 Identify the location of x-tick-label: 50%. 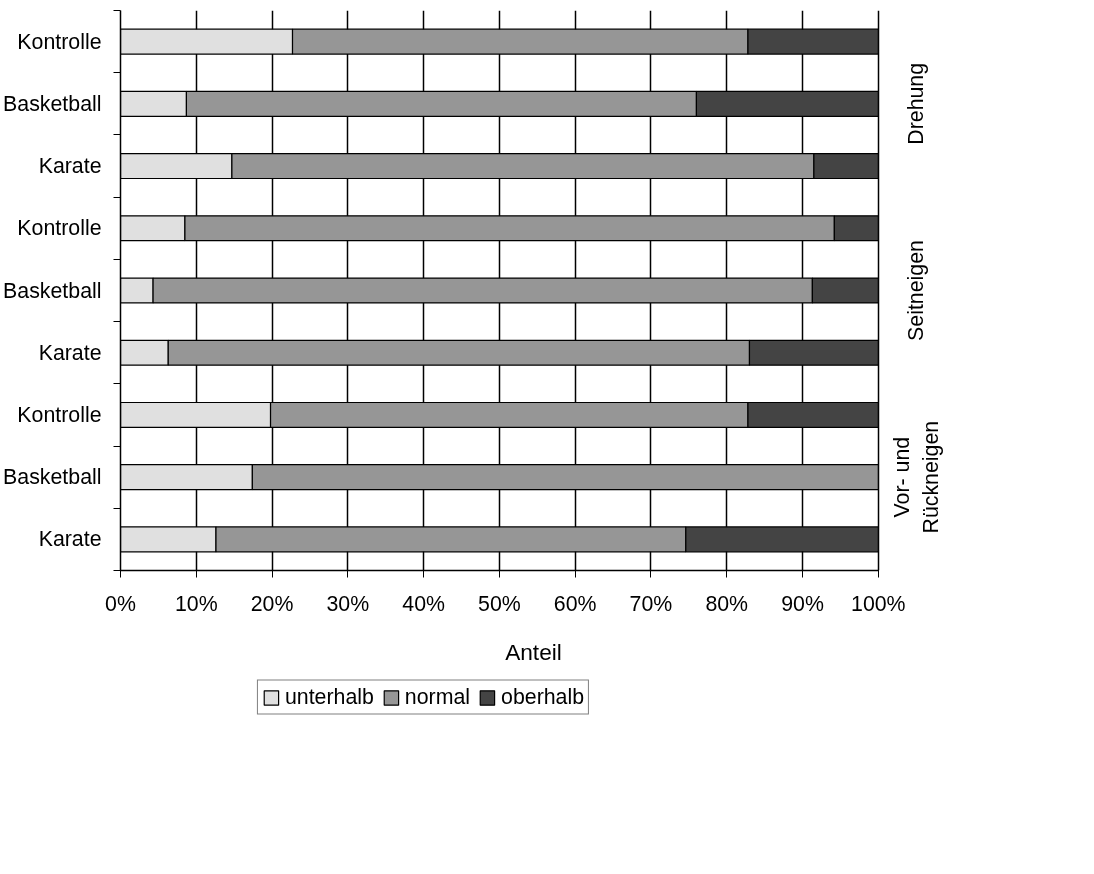
(499, 603).